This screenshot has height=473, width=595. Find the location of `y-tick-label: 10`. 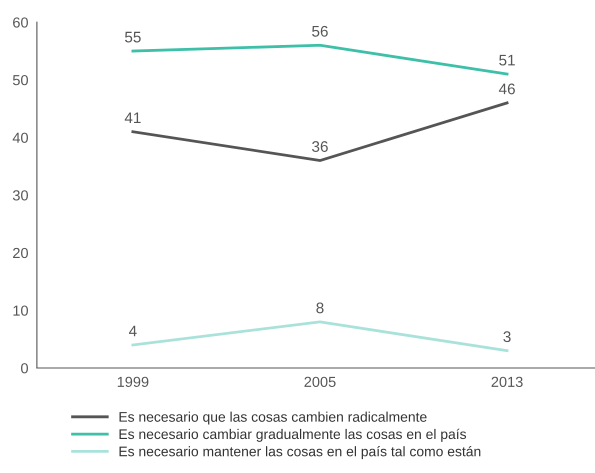

y-tick-label: 10 is located at coordinates (20, 310).